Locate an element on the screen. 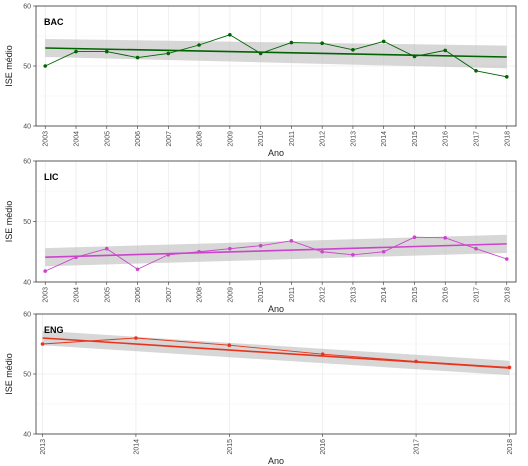  confidence-band is located at coordinates (276, 54).